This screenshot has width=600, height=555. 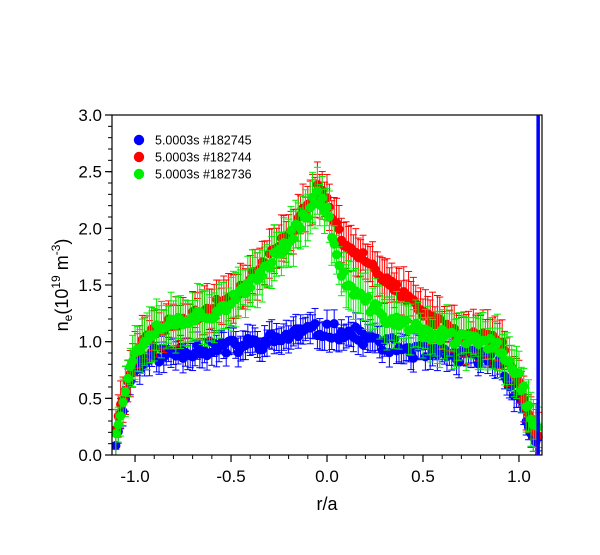 I want to click on x-tick-label: -0.5, so click(x=230, y=476).